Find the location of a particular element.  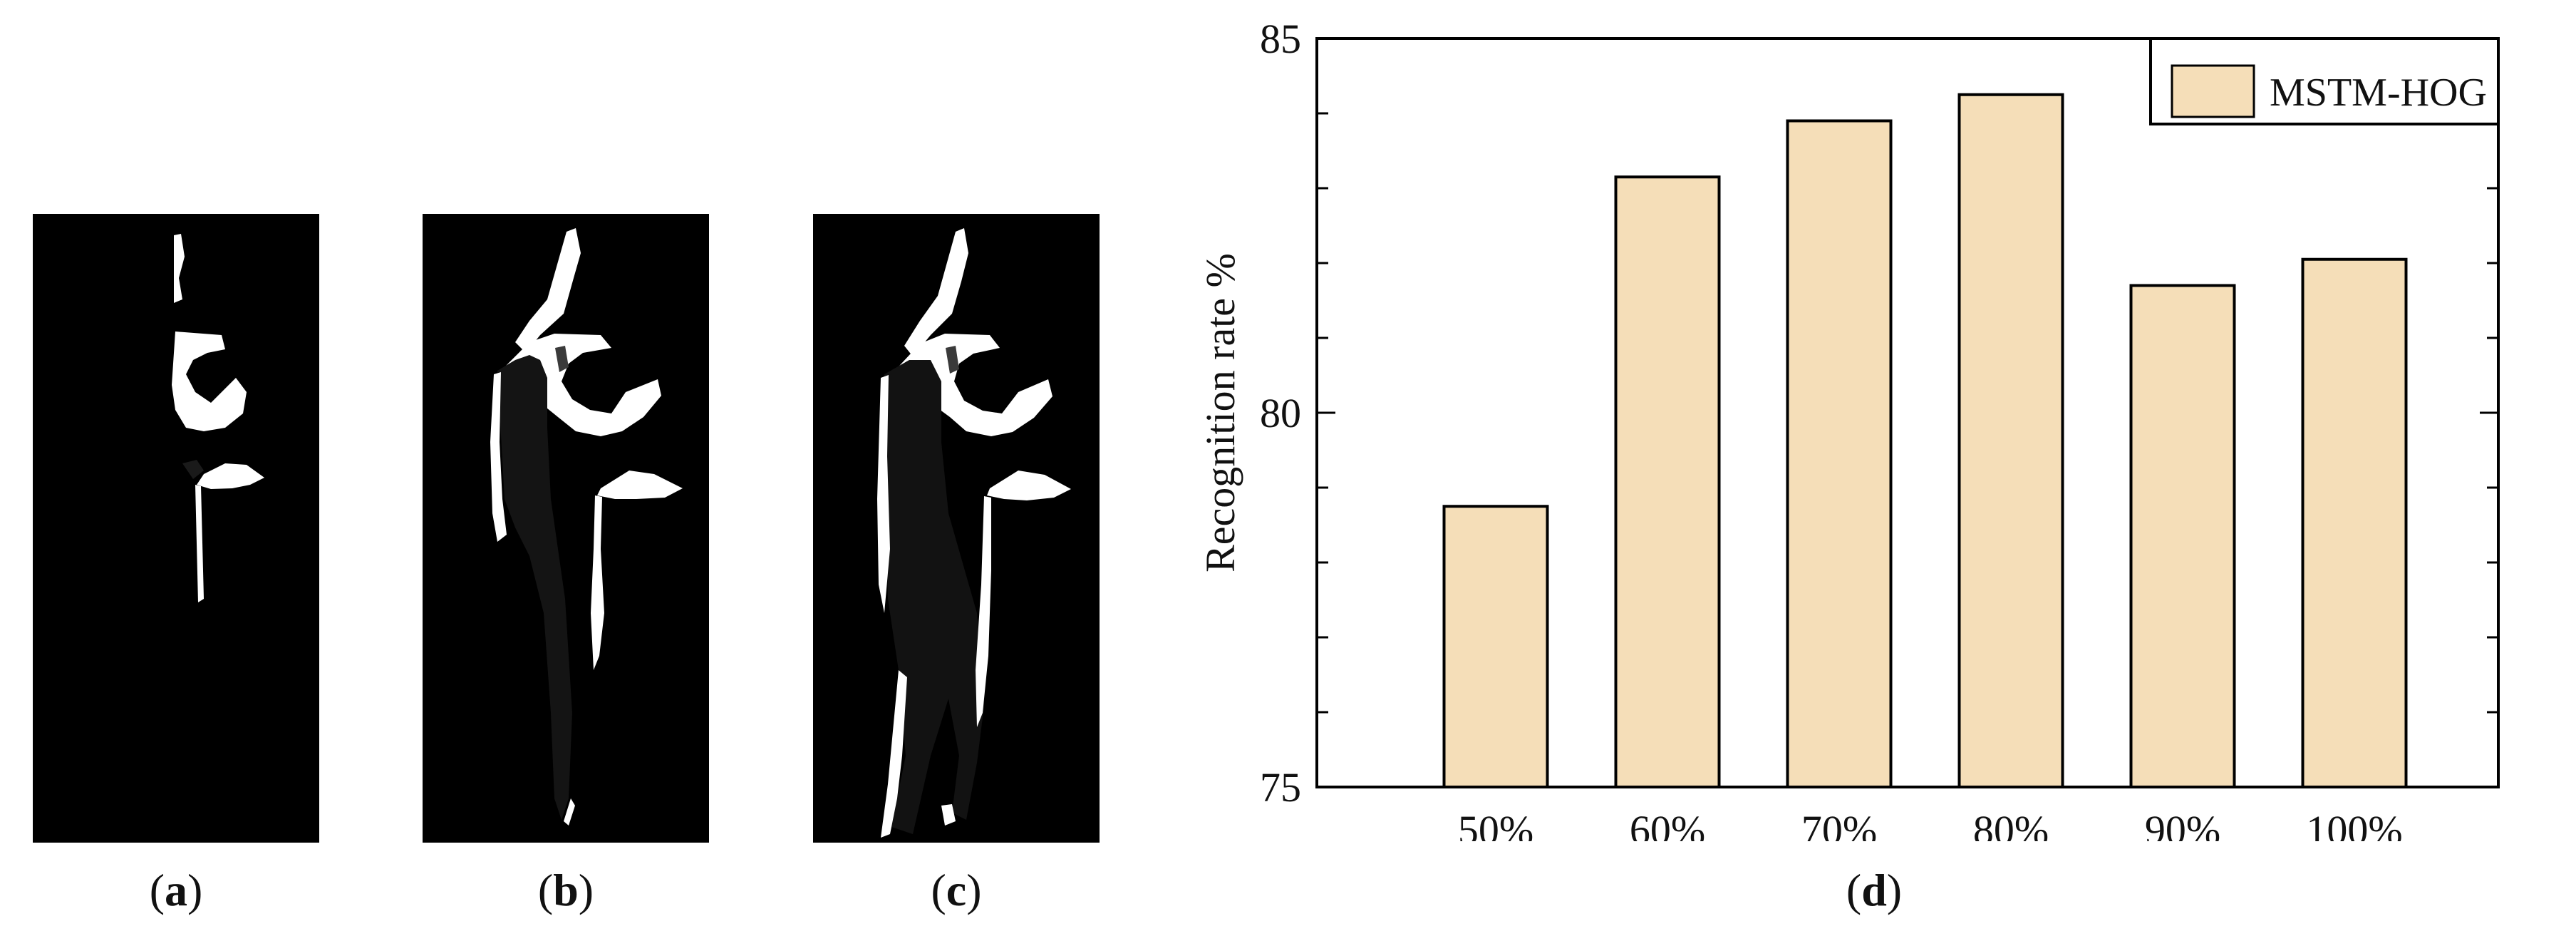

legend-swatch is located at coordinates (2213, 91).